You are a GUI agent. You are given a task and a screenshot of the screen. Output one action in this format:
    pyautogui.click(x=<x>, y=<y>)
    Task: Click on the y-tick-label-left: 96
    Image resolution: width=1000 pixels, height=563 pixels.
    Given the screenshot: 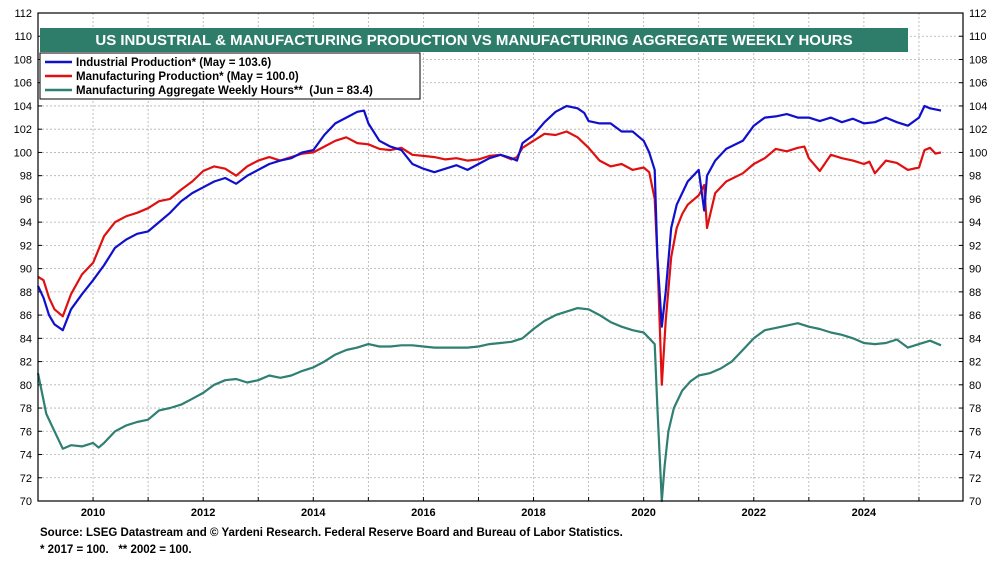 What is the action you would take?
    pyautogui.click(x=26, y=200)
    